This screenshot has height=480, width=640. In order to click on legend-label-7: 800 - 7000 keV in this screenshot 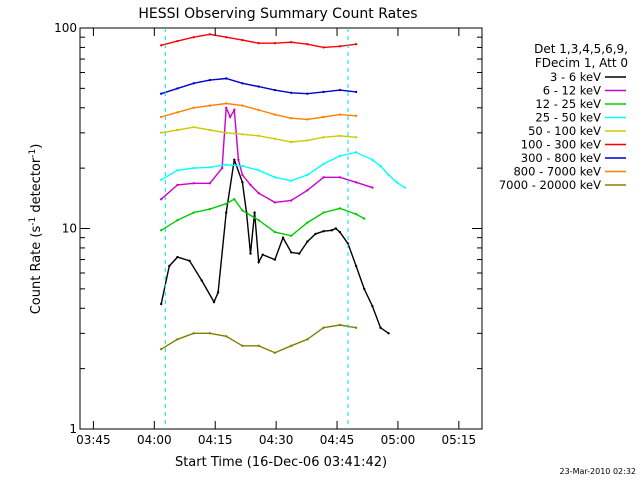, I will do `click(557, 172)`.